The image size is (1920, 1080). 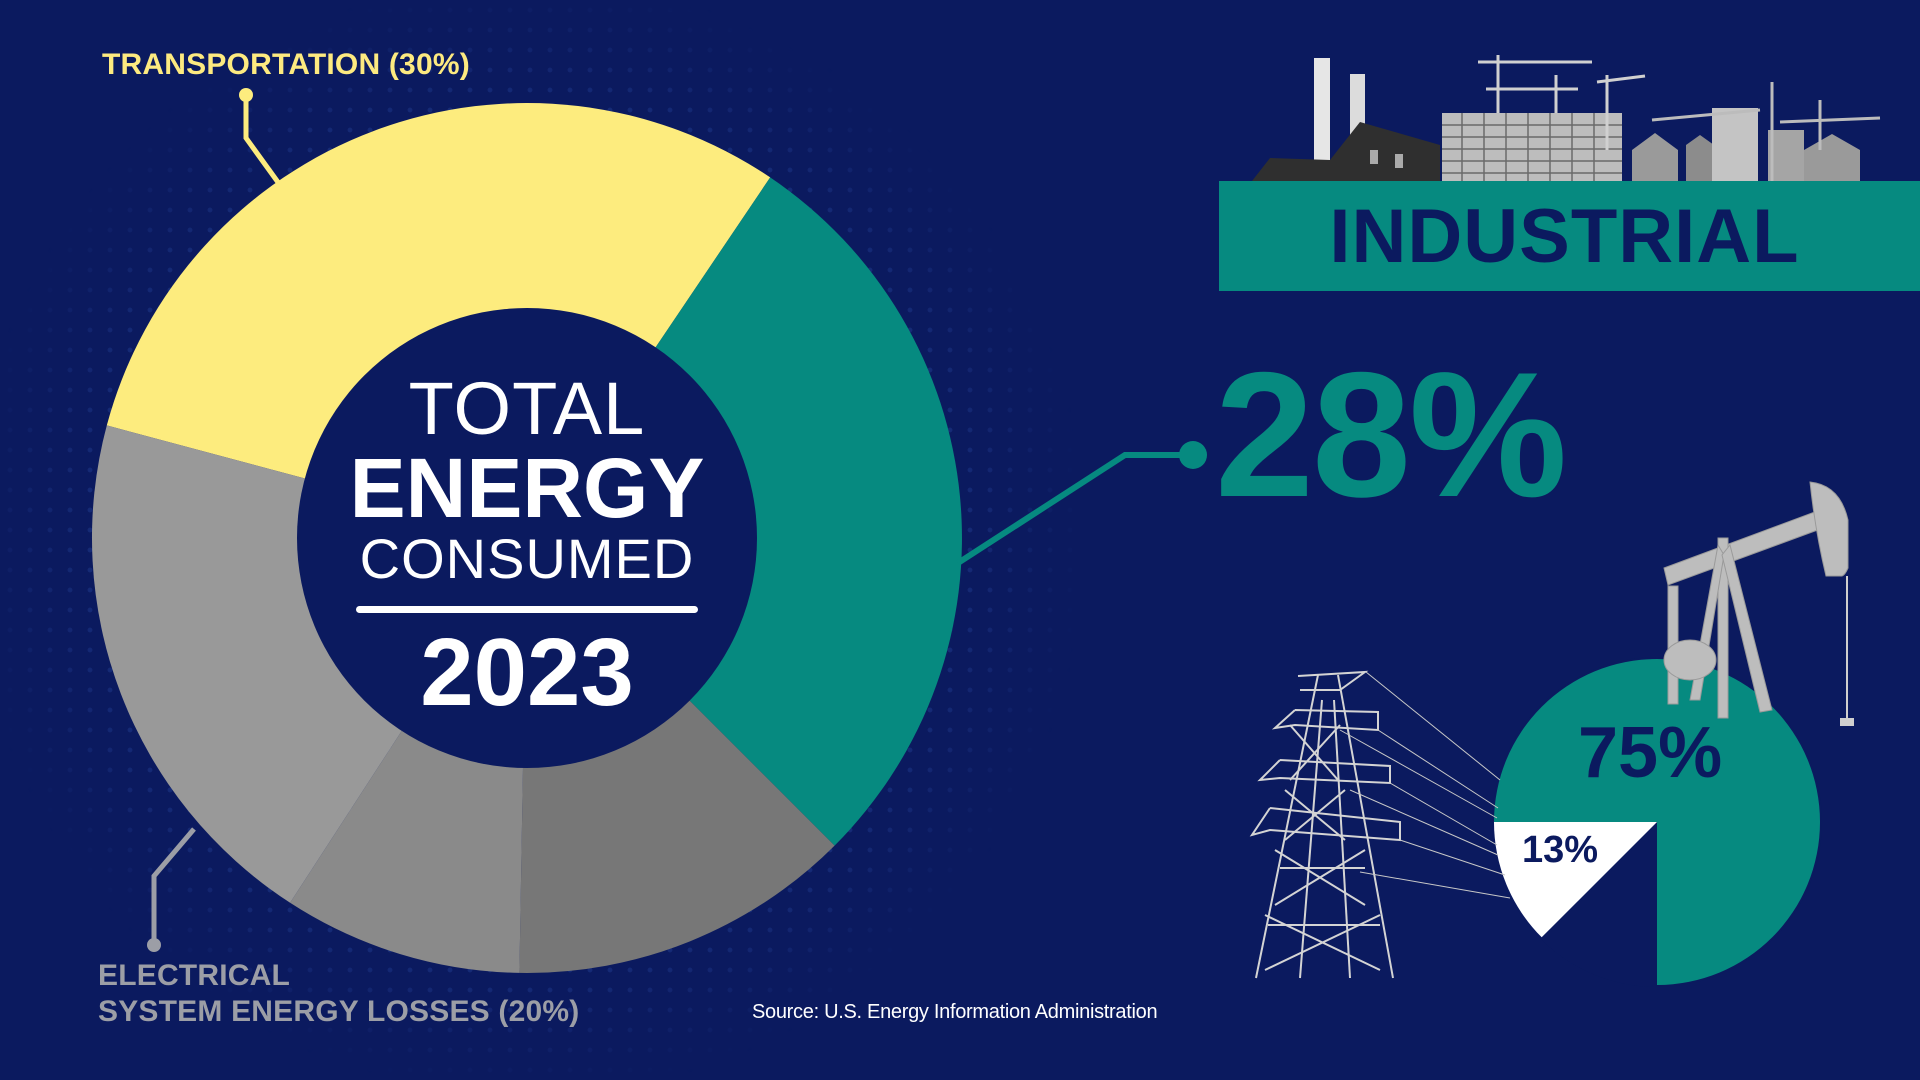 What do you see at coordinates (1391, 434) in the screenshot?
I see `industrial-share-value: 28%` at bounding box center [1391, 434].